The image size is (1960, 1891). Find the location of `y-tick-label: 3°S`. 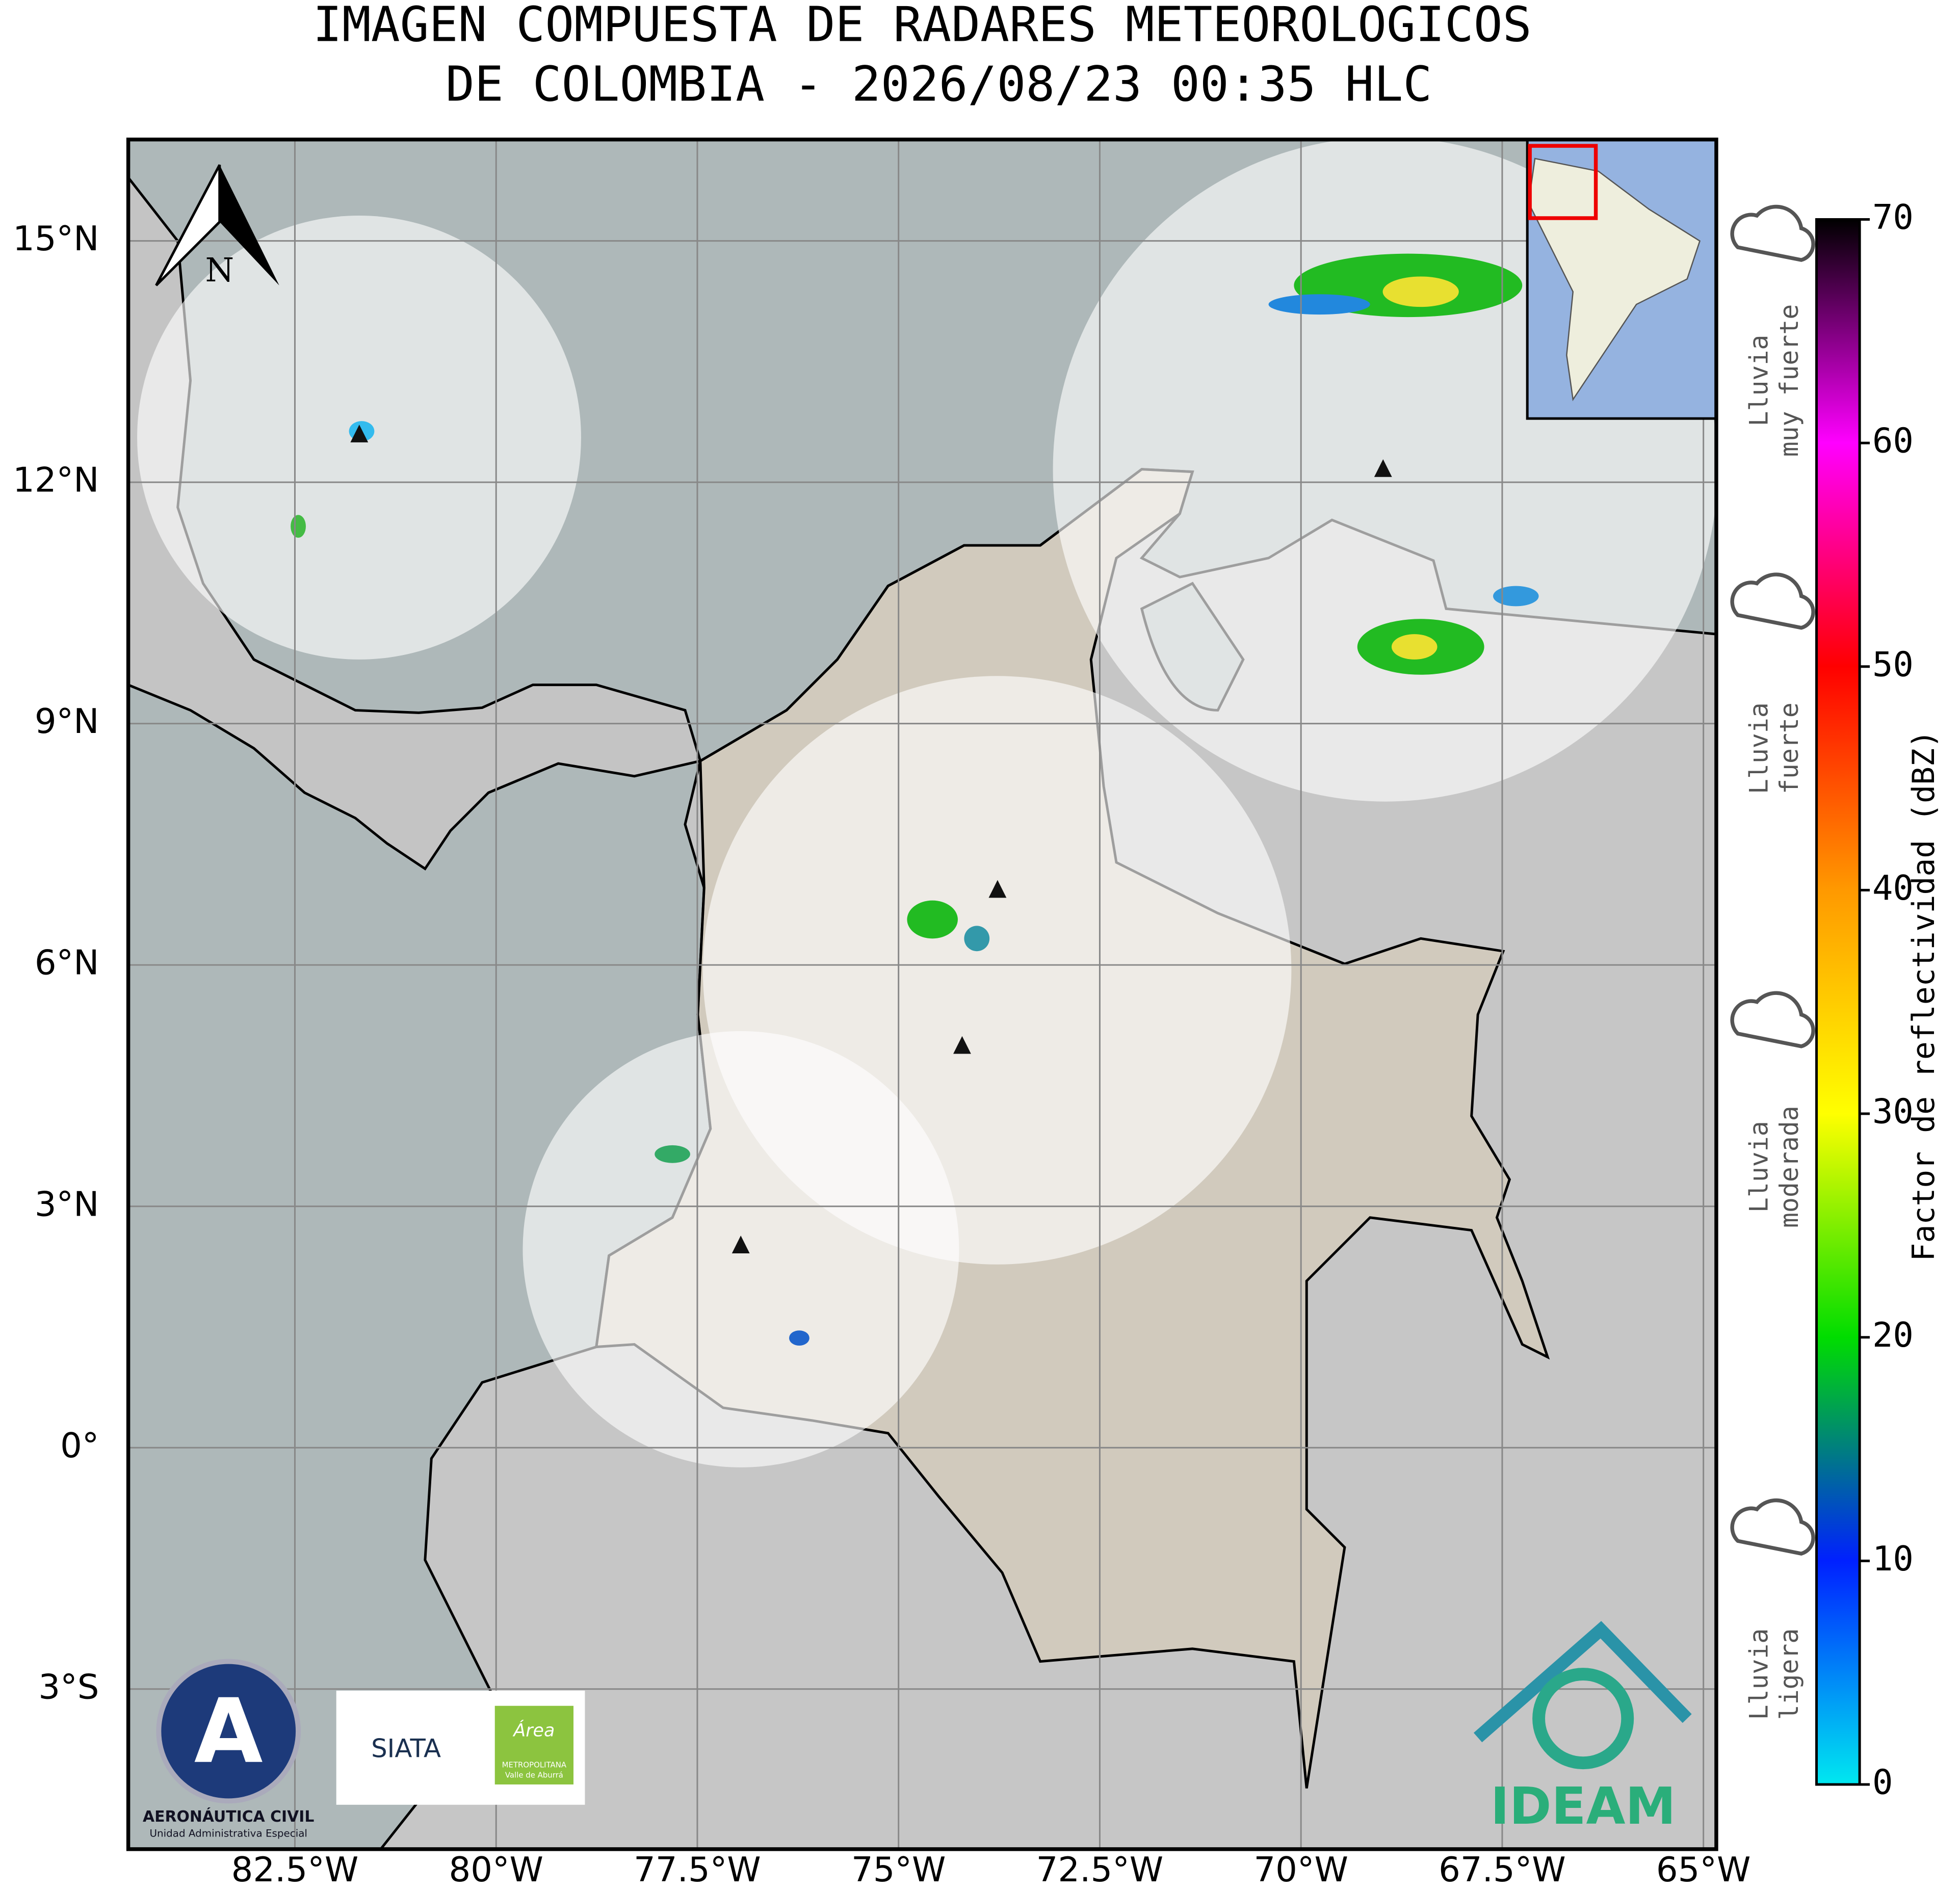

y-tick-label: 3°S is located at coordinates (68, 1687).